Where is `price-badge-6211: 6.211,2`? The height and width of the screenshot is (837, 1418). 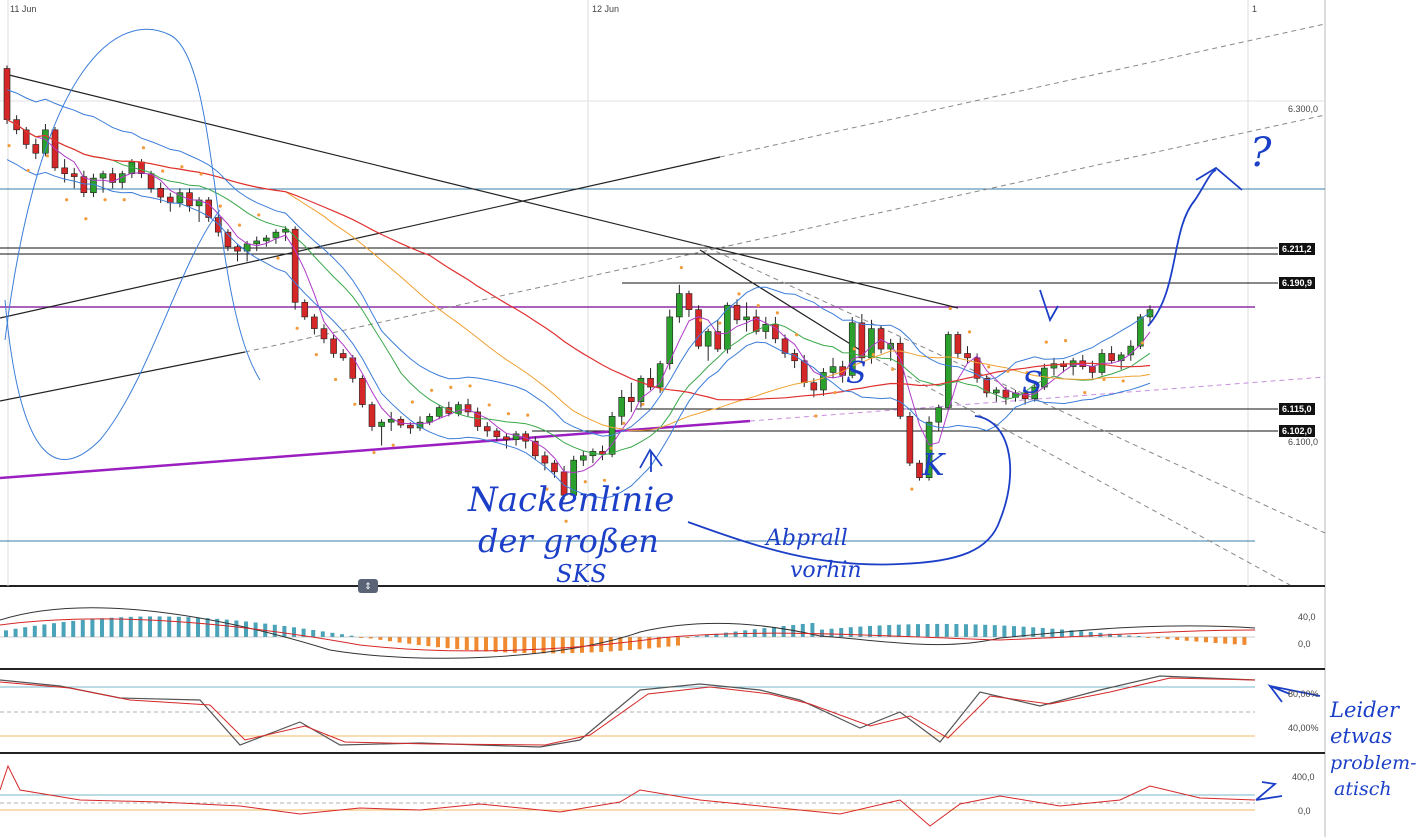
price-badge-6211: 6.211,2 is located at coordinates (1297, 249).